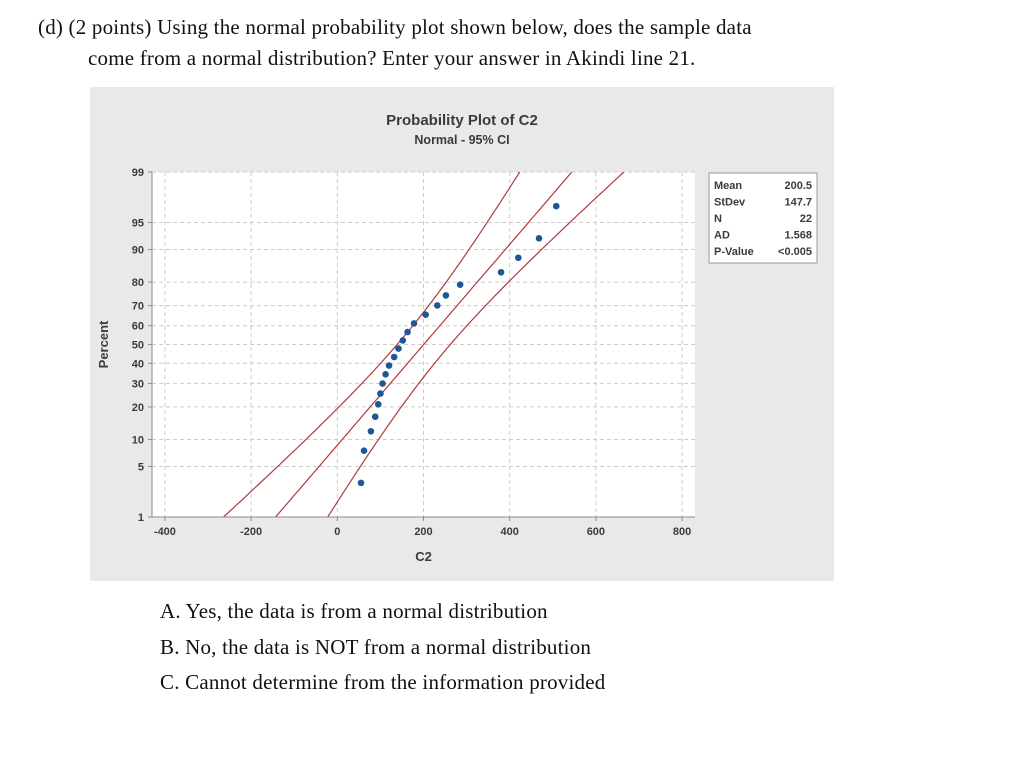 This screenshot has width=1024, height=775. What do you see at coordinates (596, 532) in the screenshot?
I see `x-tick-label: 600` at bounding box center [596, 532].